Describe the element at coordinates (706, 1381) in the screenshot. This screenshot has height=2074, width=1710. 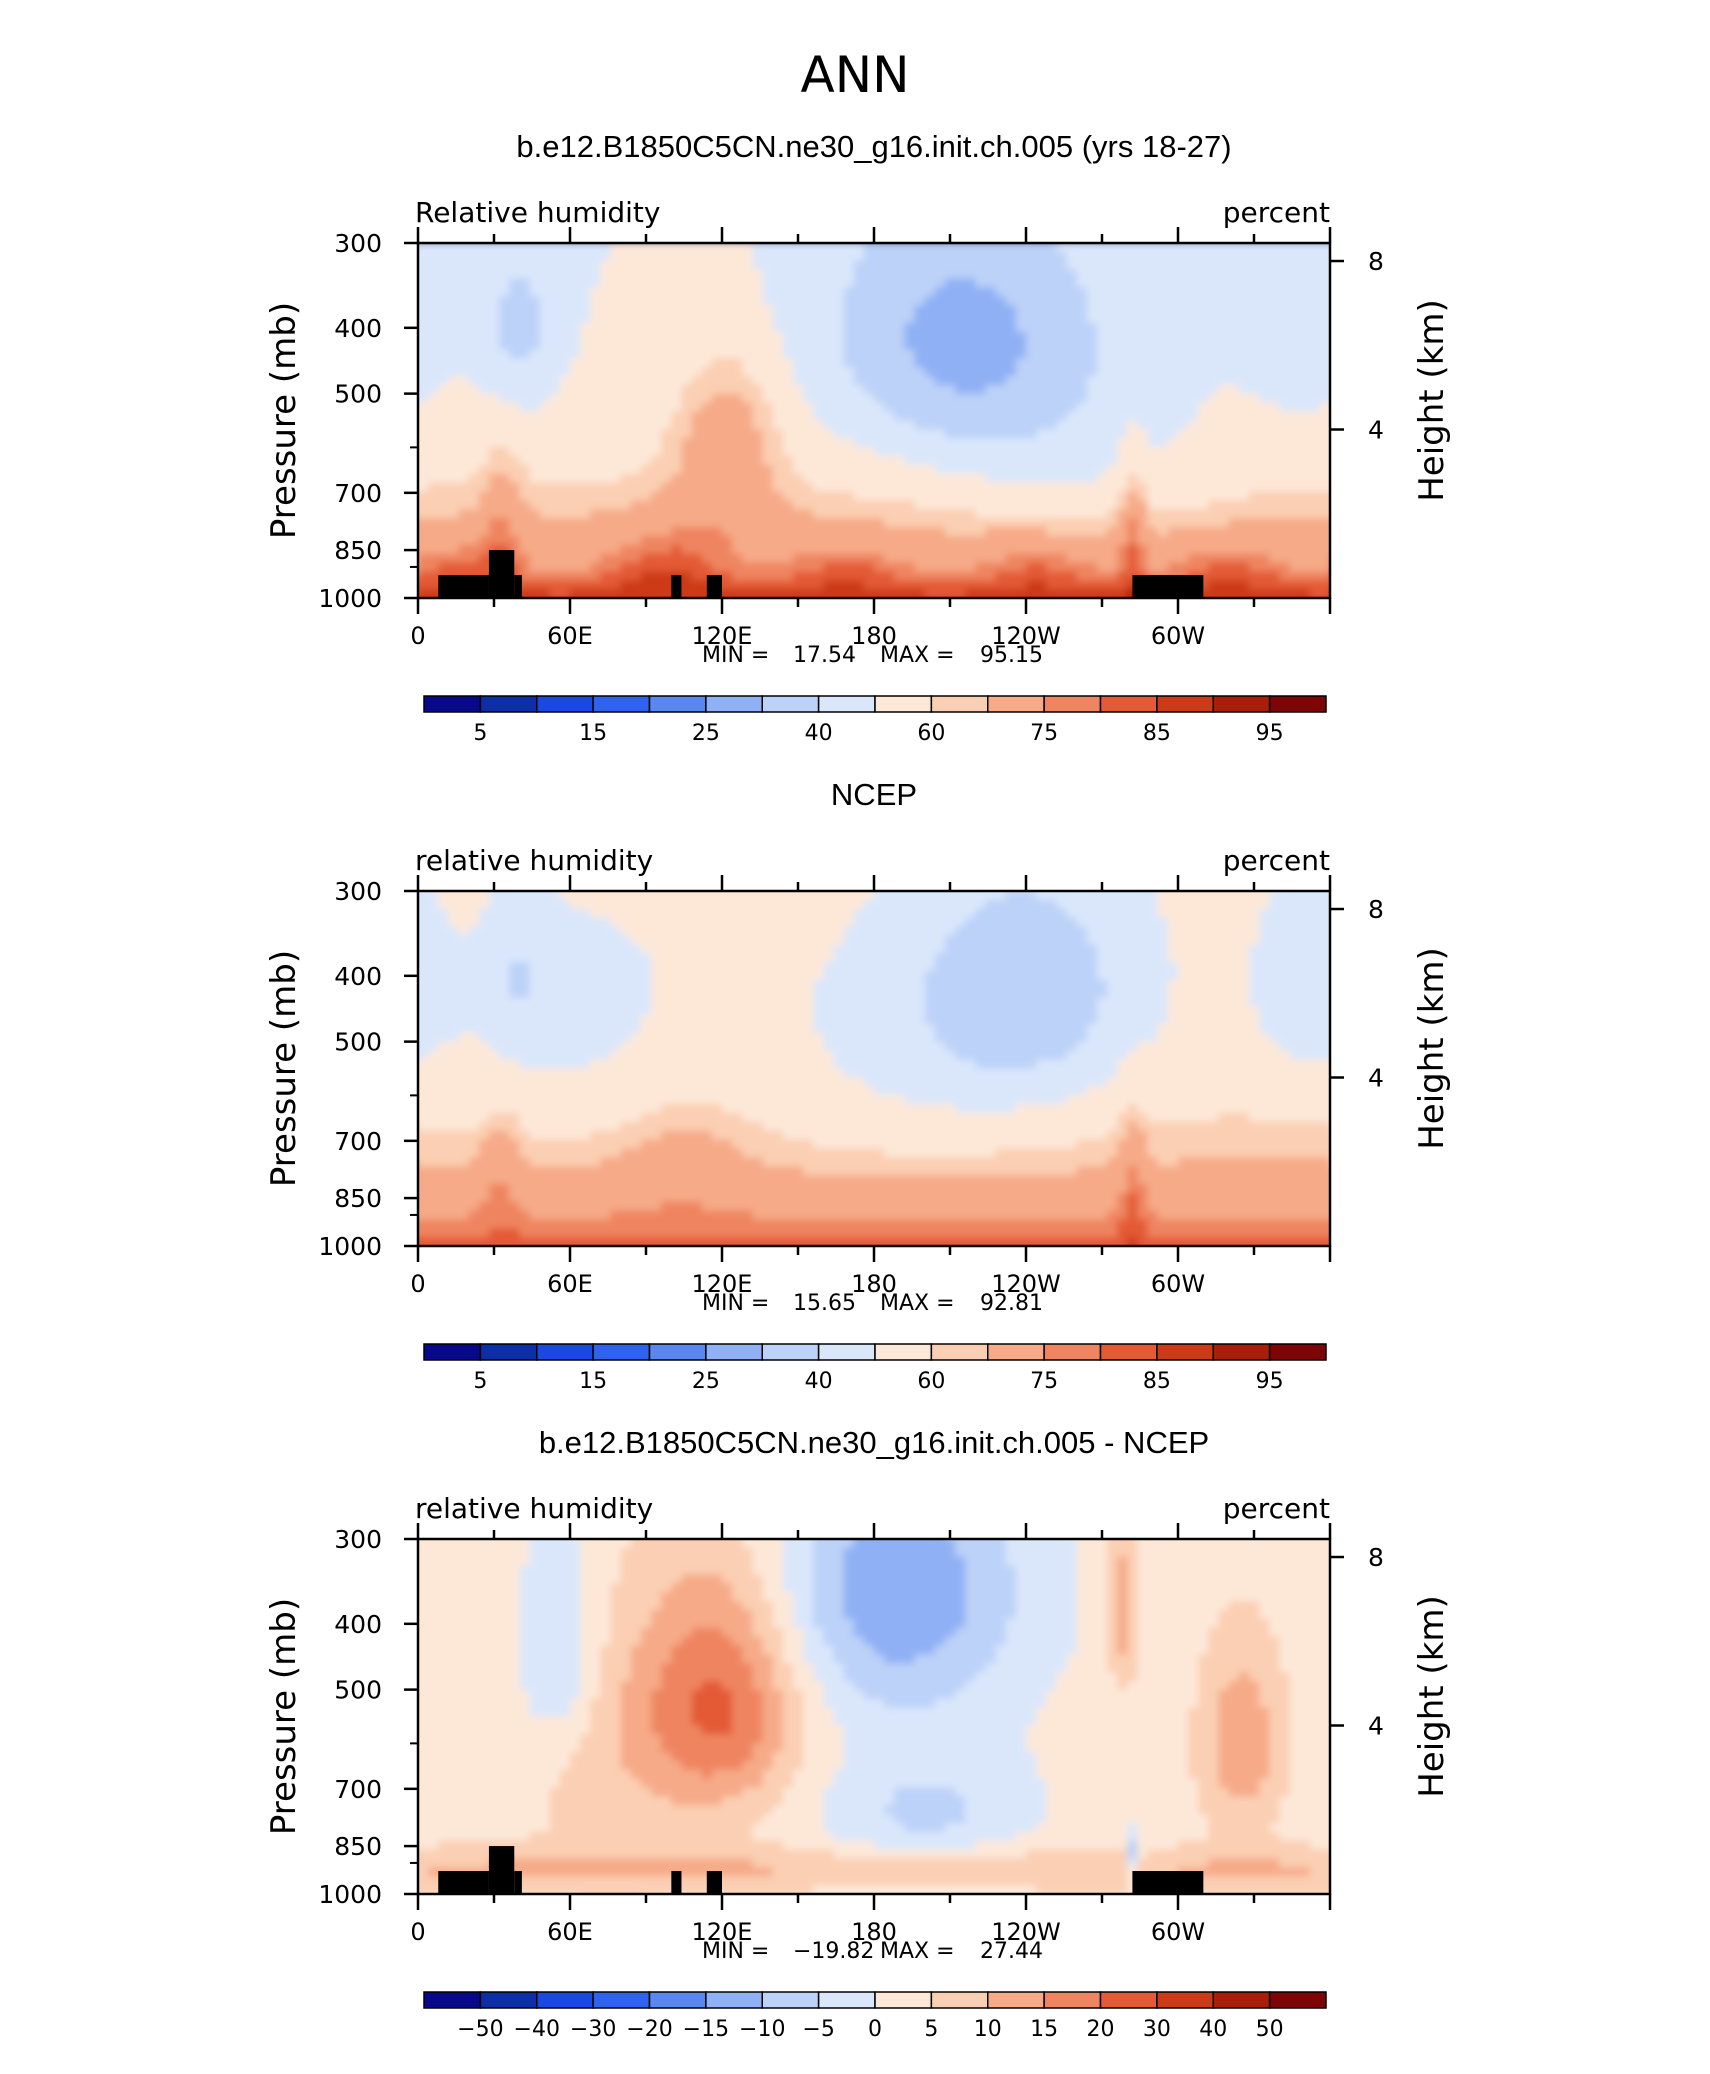
I see `colorbar-label: 25` at that location.